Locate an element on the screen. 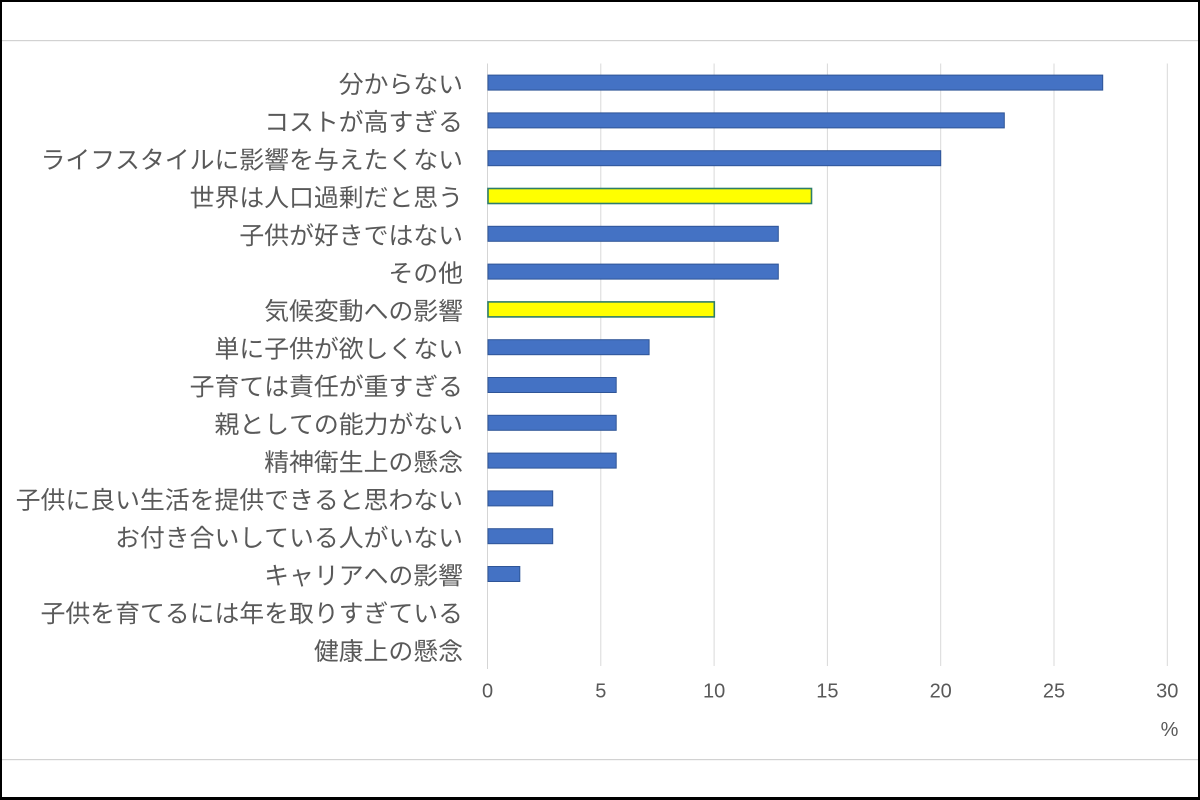 The image size is (1200, 800). svg-text: 15 is located at coordinates (827, 692).